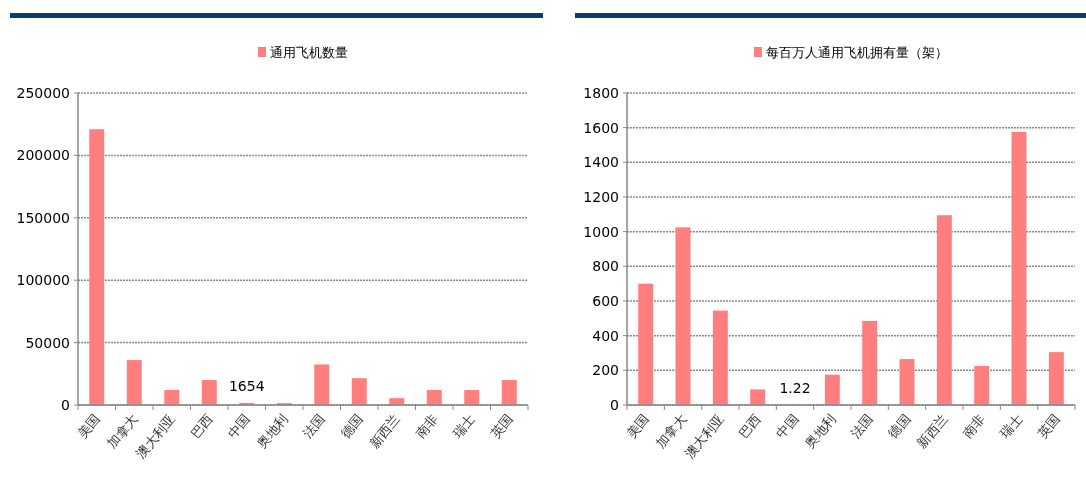 The height and width of the screenshot is (503, 1086). Describe the element at coordinates (47, 342) in the screenshot. I see `y-tick-label: 50000` at that location.